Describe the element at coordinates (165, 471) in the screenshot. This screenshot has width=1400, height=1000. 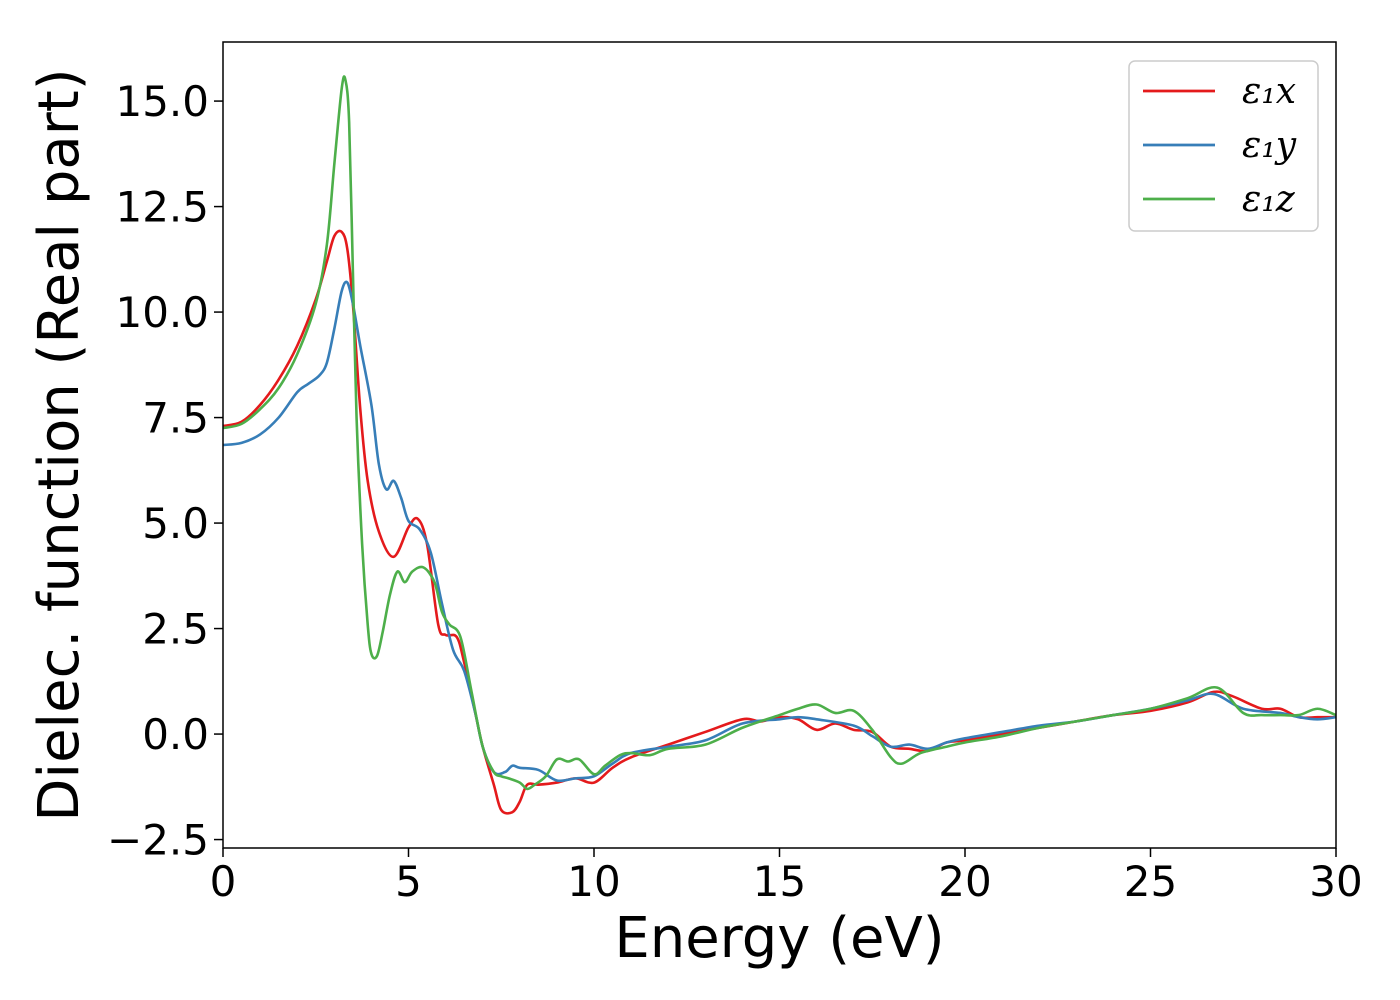
I see `y-axis: −2.5 0.0 2.5 5.0 7.5 10.0 12.5 15.0` at that location.